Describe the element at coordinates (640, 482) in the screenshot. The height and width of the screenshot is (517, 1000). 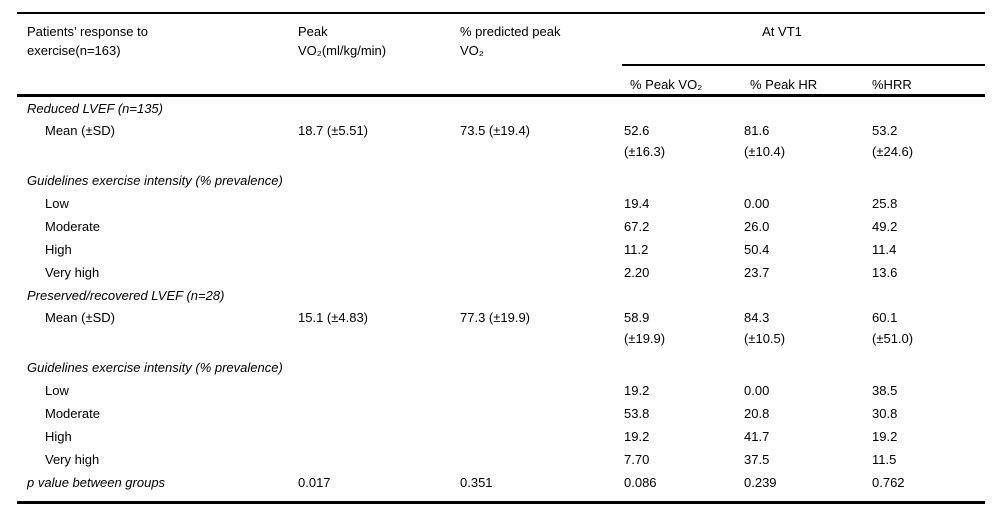
I see `cell-vt1-peak-vo2: 0.086` at that location.